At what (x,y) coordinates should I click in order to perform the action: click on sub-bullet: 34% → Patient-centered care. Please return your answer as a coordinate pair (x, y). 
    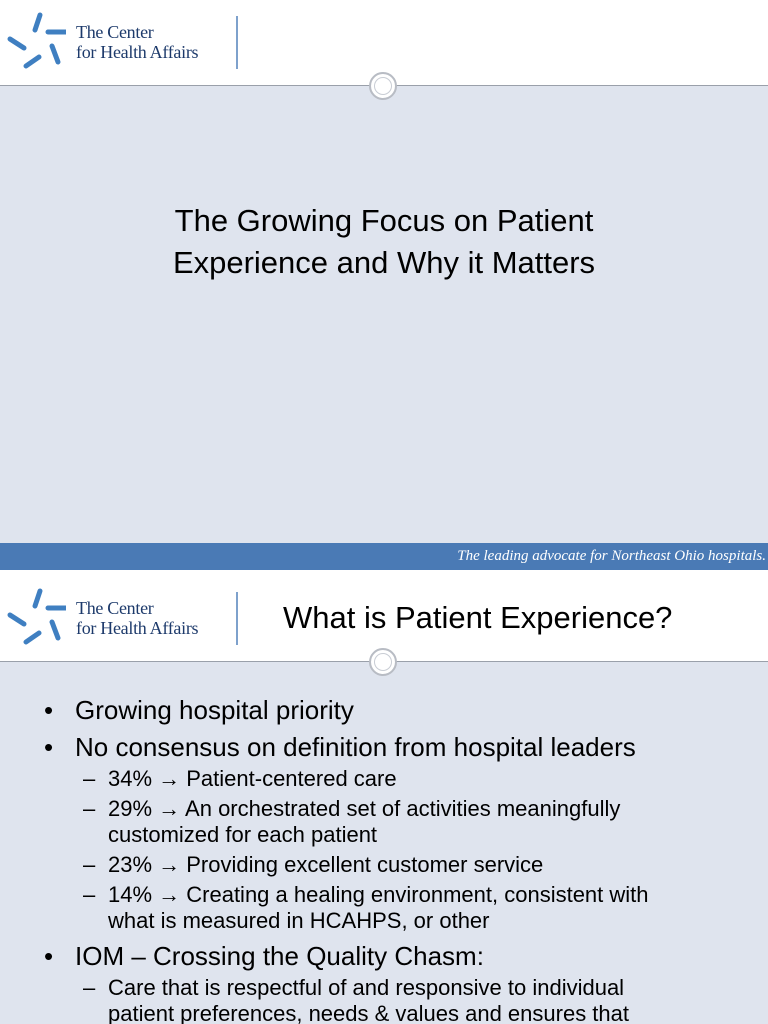
    Looking at the image, I should click on (375, 779).